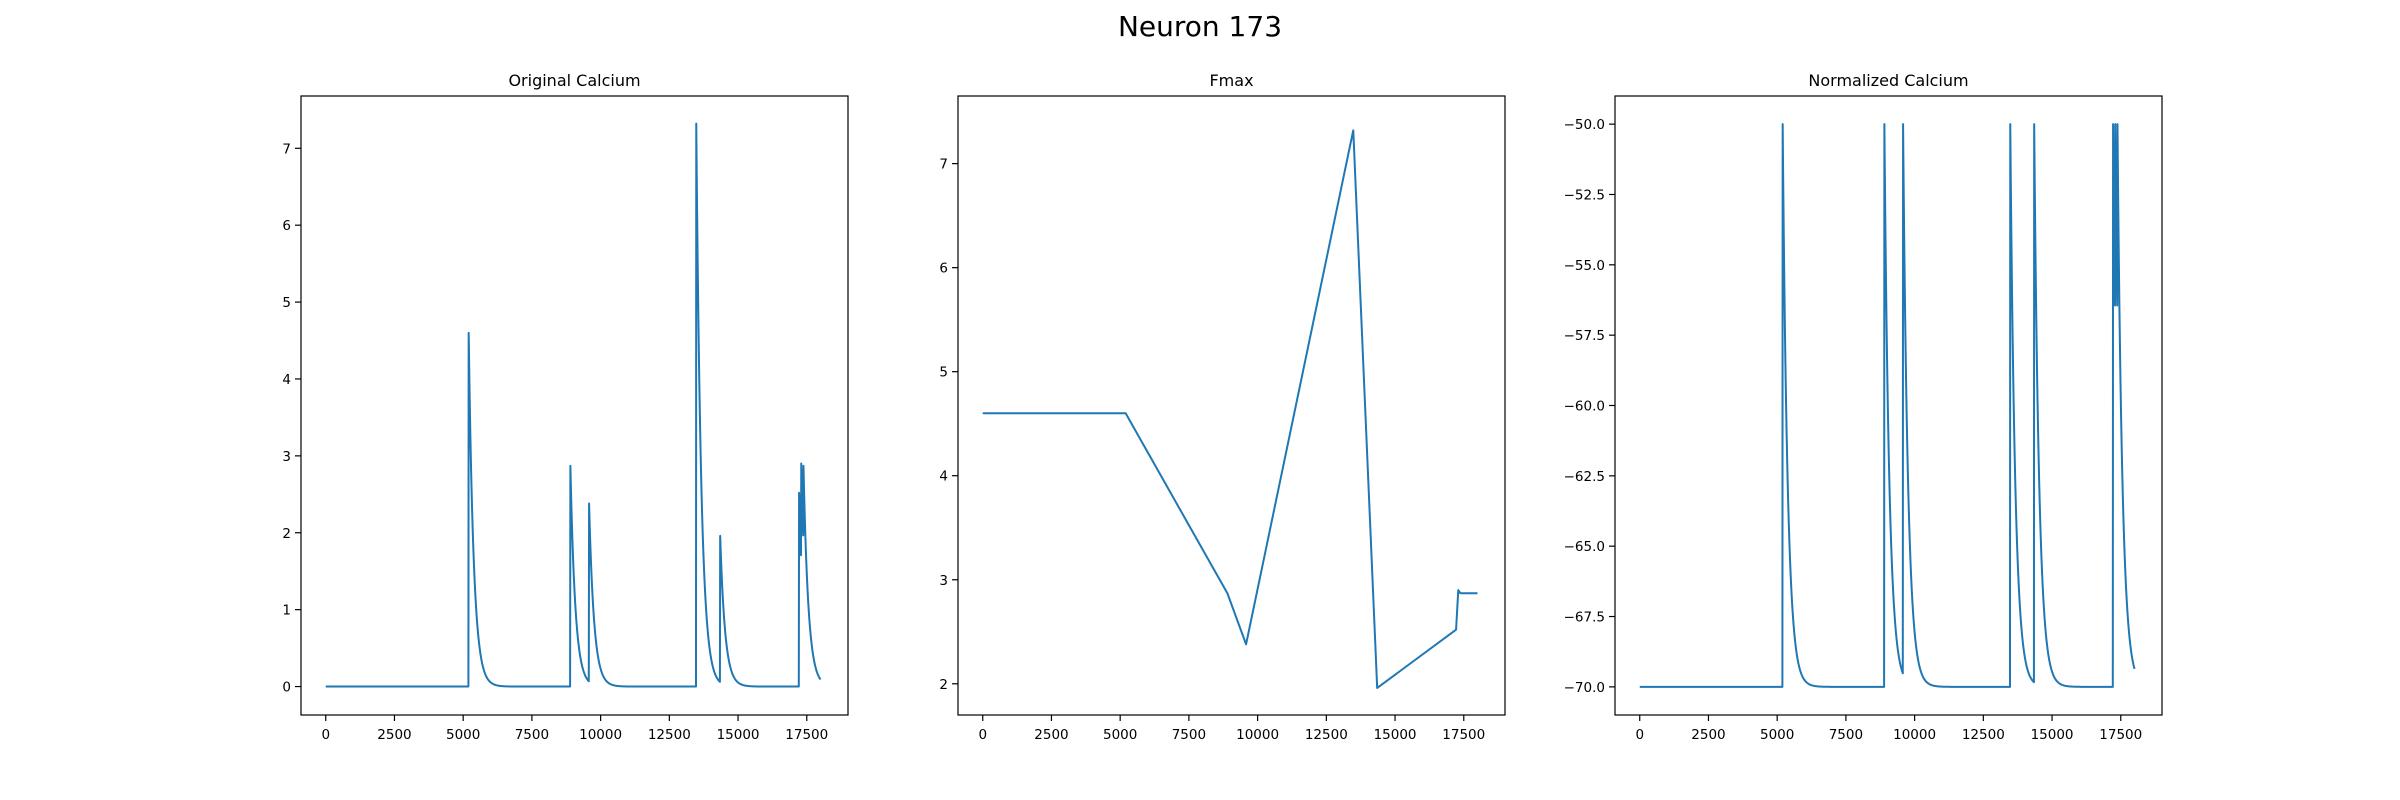 This screenshot has height=800, width=2400. Describe the element at coordinates (1231, 80) in the screenshot. I see `subplot-title: Fmax` at that location.